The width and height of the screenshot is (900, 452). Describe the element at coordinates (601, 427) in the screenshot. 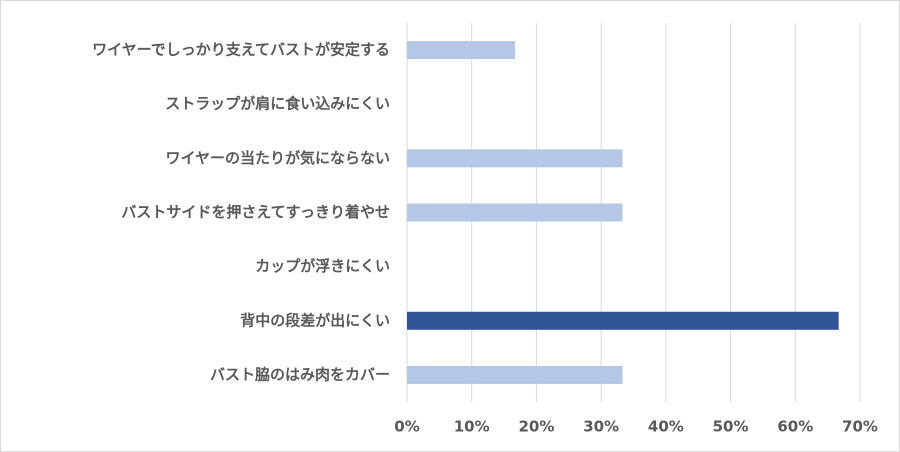

I see `x-tick-label: 30%` at that location.